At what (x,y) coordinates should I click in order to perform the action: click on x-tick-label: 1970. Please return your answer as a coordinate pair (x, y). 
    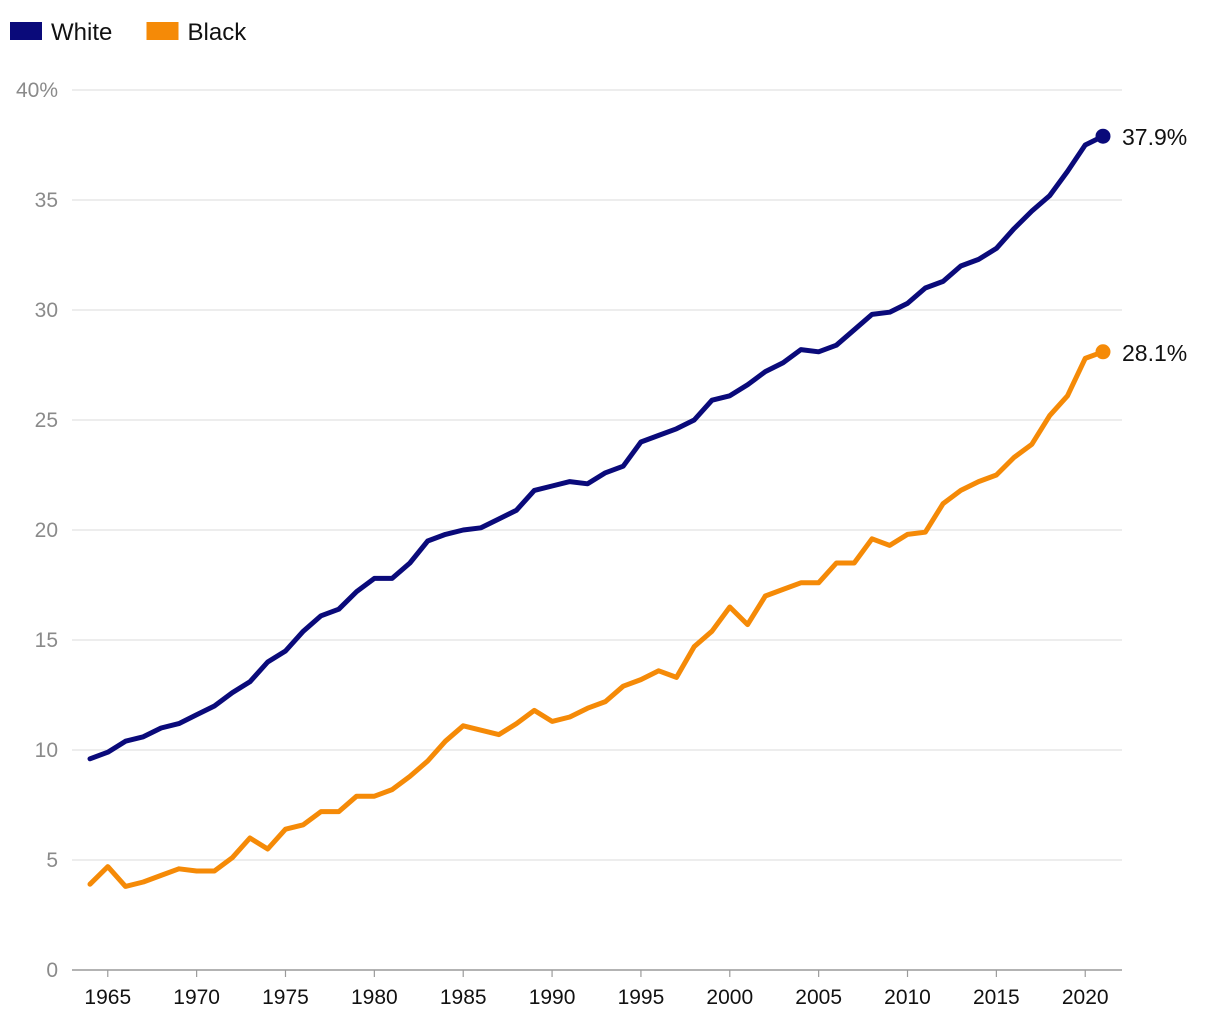
    Looking at the image, I should click on (196, 997).